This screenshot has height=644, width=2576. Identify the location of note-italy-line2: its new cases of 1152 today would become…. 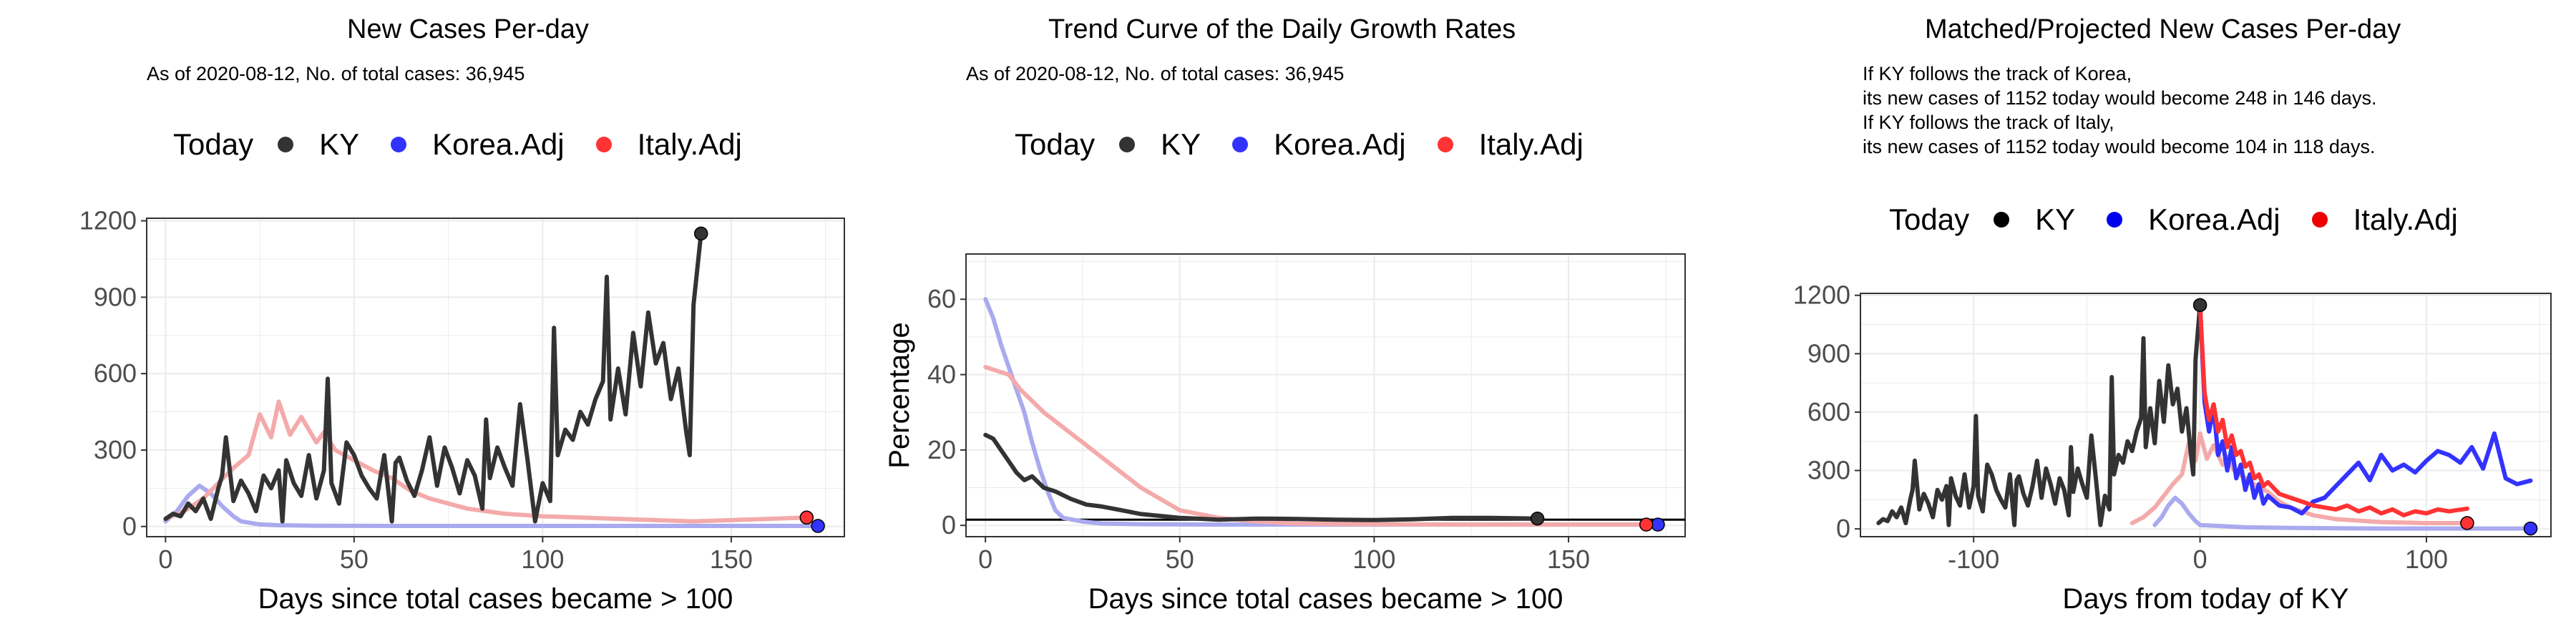
(2119, 146).